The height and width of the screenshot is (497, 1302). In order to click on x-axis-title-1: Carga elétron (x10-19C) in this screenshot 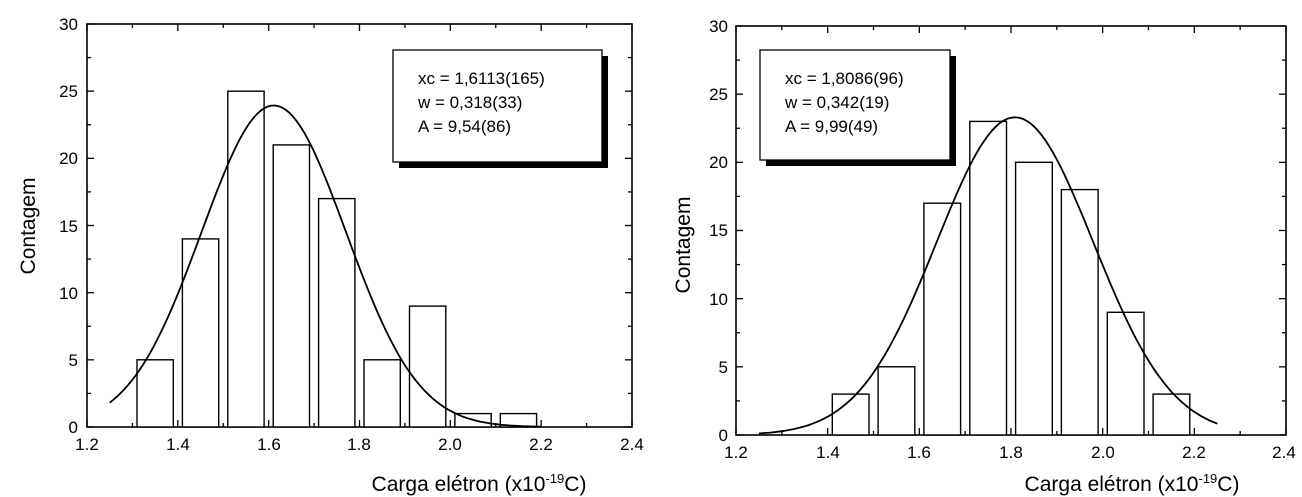, I will do `click(479, 483)`.